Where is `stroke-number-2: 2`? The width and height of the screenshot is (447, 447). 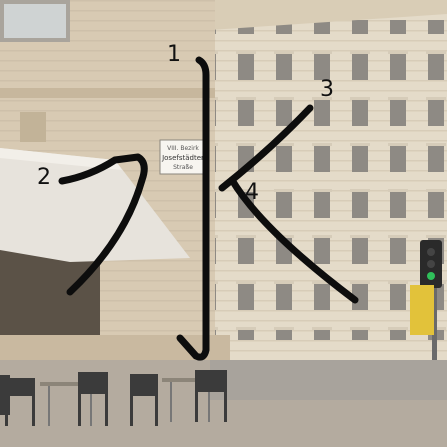
stroke-number-2: 2 is located at coordinates (44, 177).